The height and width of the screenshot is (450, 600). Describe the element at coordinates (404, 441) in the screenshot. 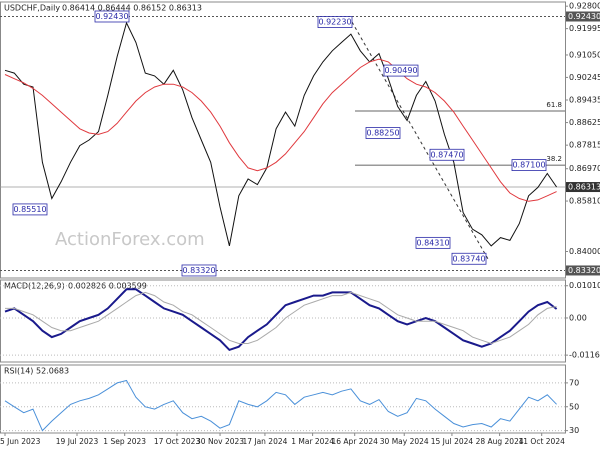

I see `x-tick-label: 30 May 2024` at that location.